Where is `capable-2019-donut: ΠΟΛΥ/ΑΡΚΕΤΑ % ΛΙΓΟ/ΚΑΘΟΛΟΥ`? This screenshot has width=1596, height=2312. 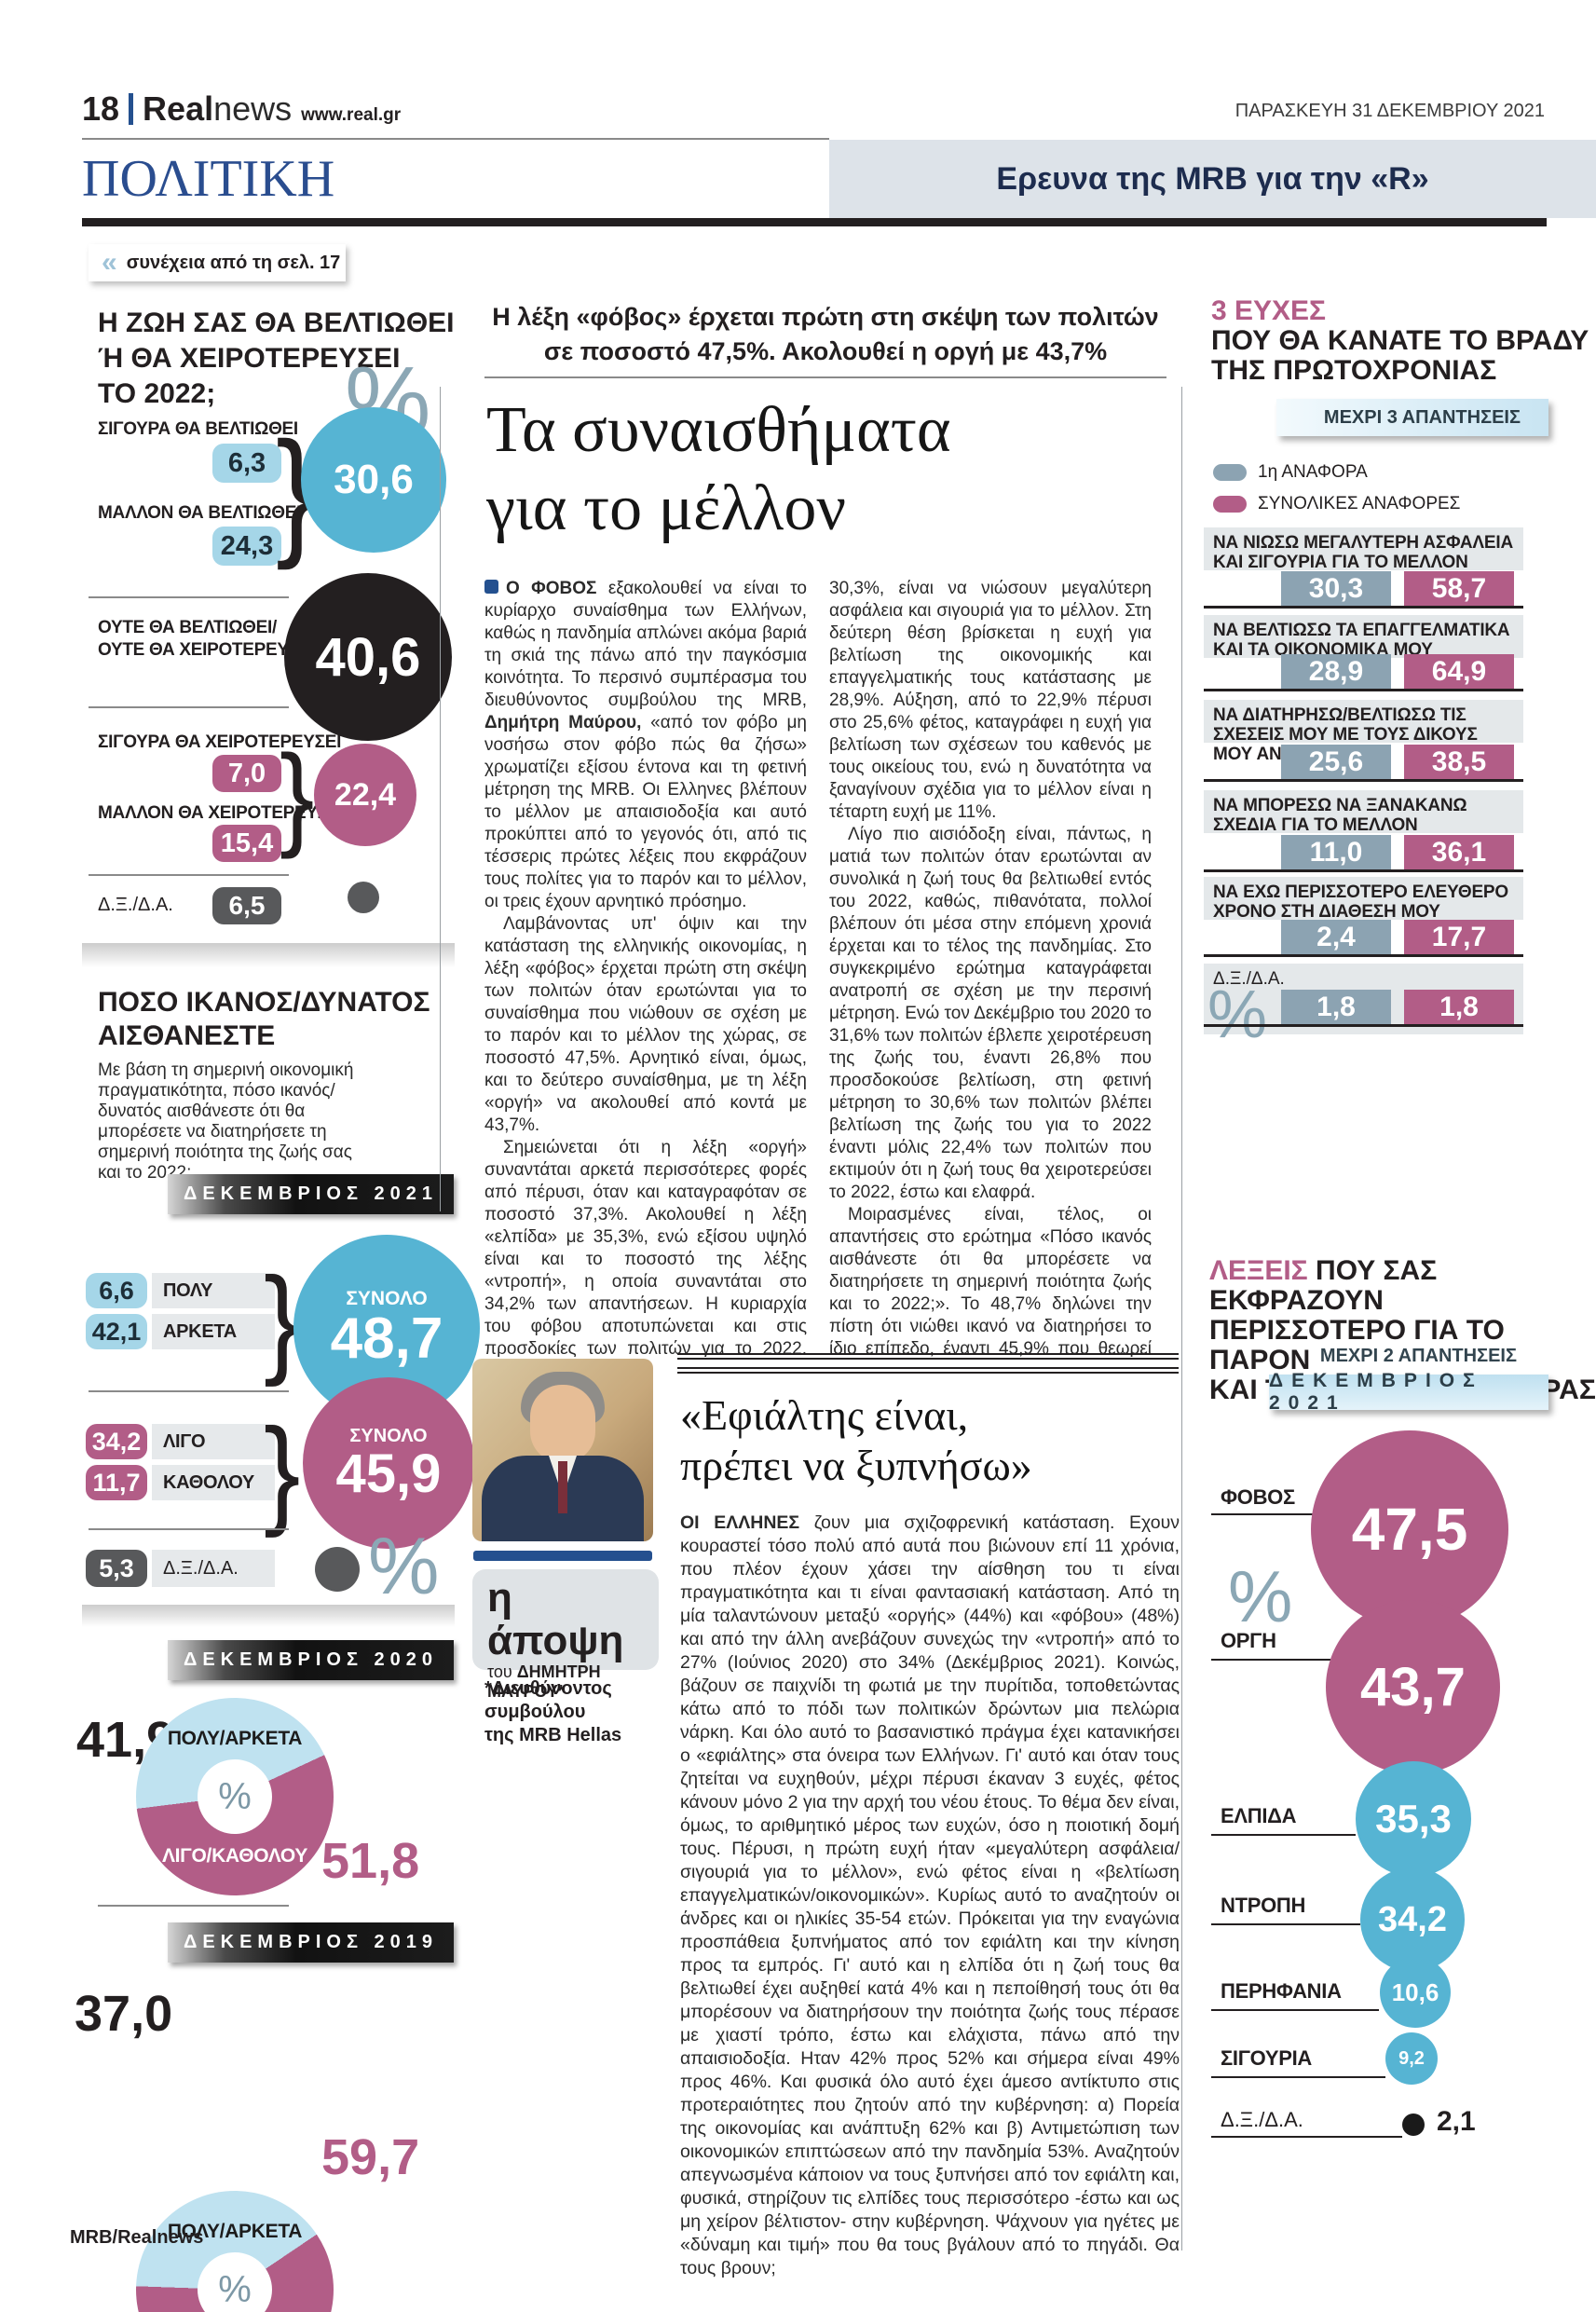
capable-2019-donut: ΠΟΛΥ/ΑΡΚΕΤΑ % ΛΙΓΟ/ΚΑΘΟΛΟΥ is located at coordinates (235, 2251).